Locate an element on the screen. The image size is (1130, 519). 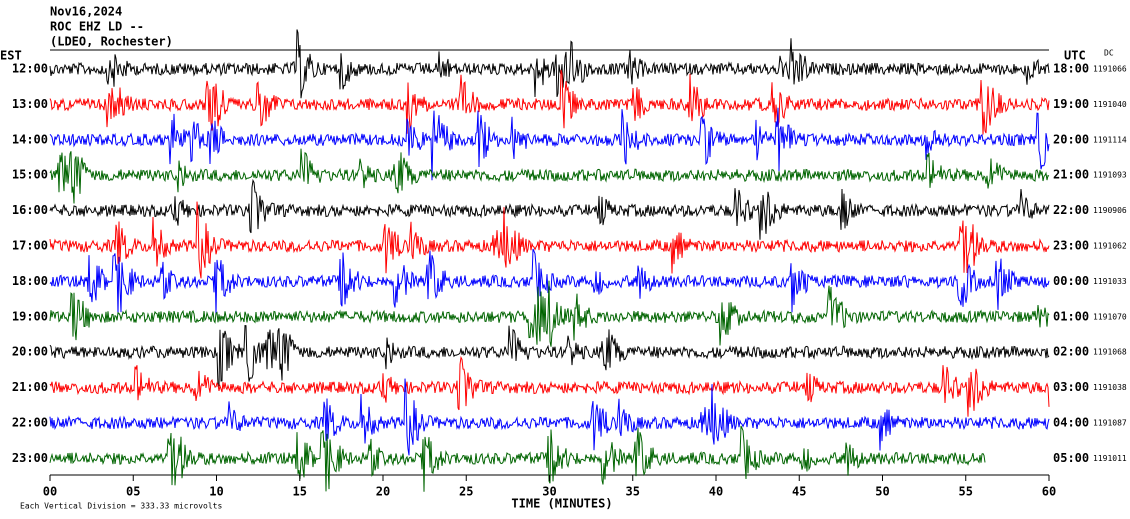
utc-row-label: 23:00 is located at coordinates (1071, 246).